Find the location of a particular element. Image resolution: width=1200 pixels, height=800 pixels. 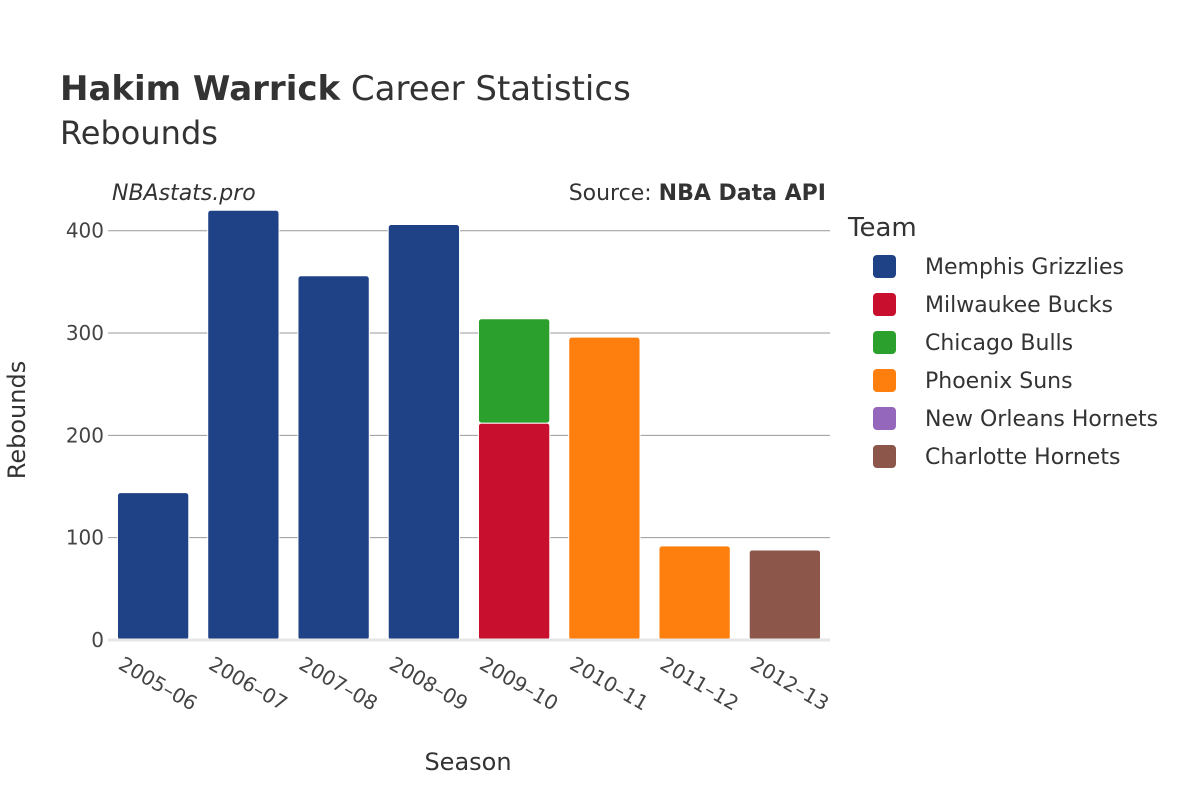

y-axis-title: Rebounds is located at coordinates (17, 420).